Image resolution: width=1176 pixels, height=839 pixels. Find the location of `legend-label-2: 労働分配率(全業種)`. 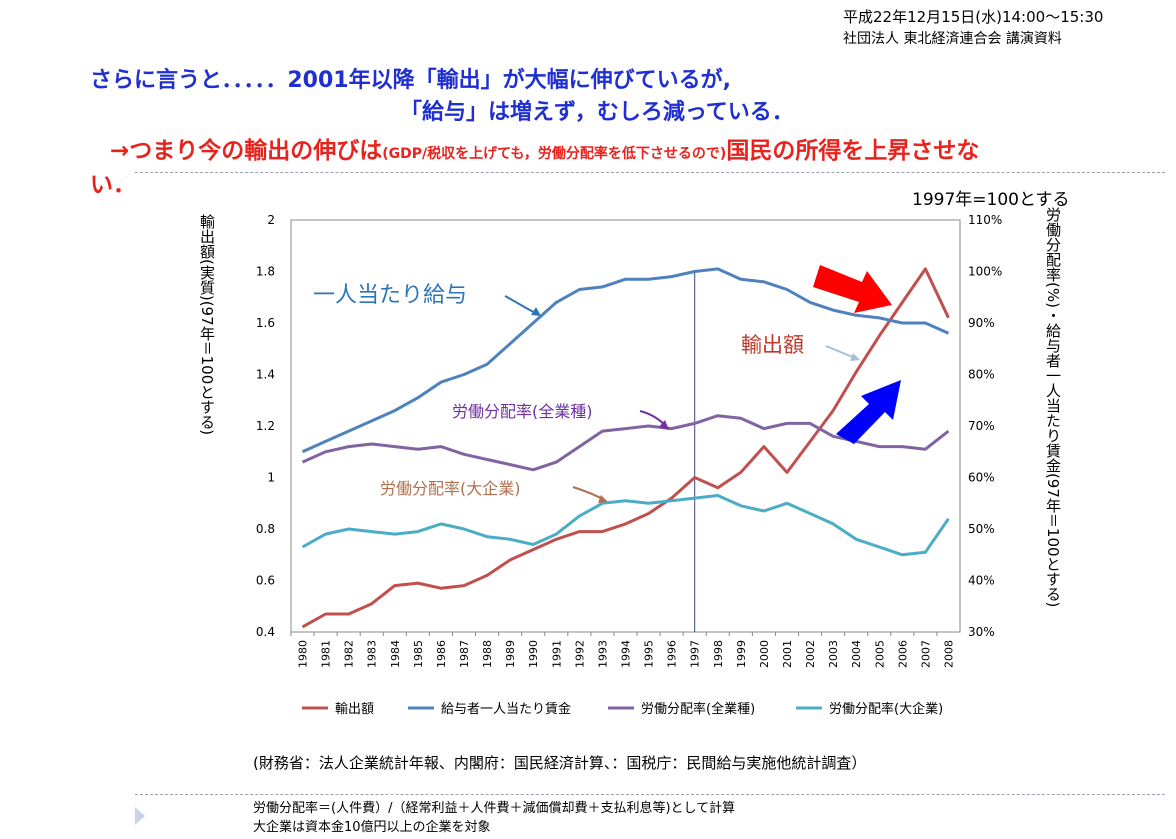

legend-label-2: 労働分配率(全業種) is located at coordinates (698, 709).